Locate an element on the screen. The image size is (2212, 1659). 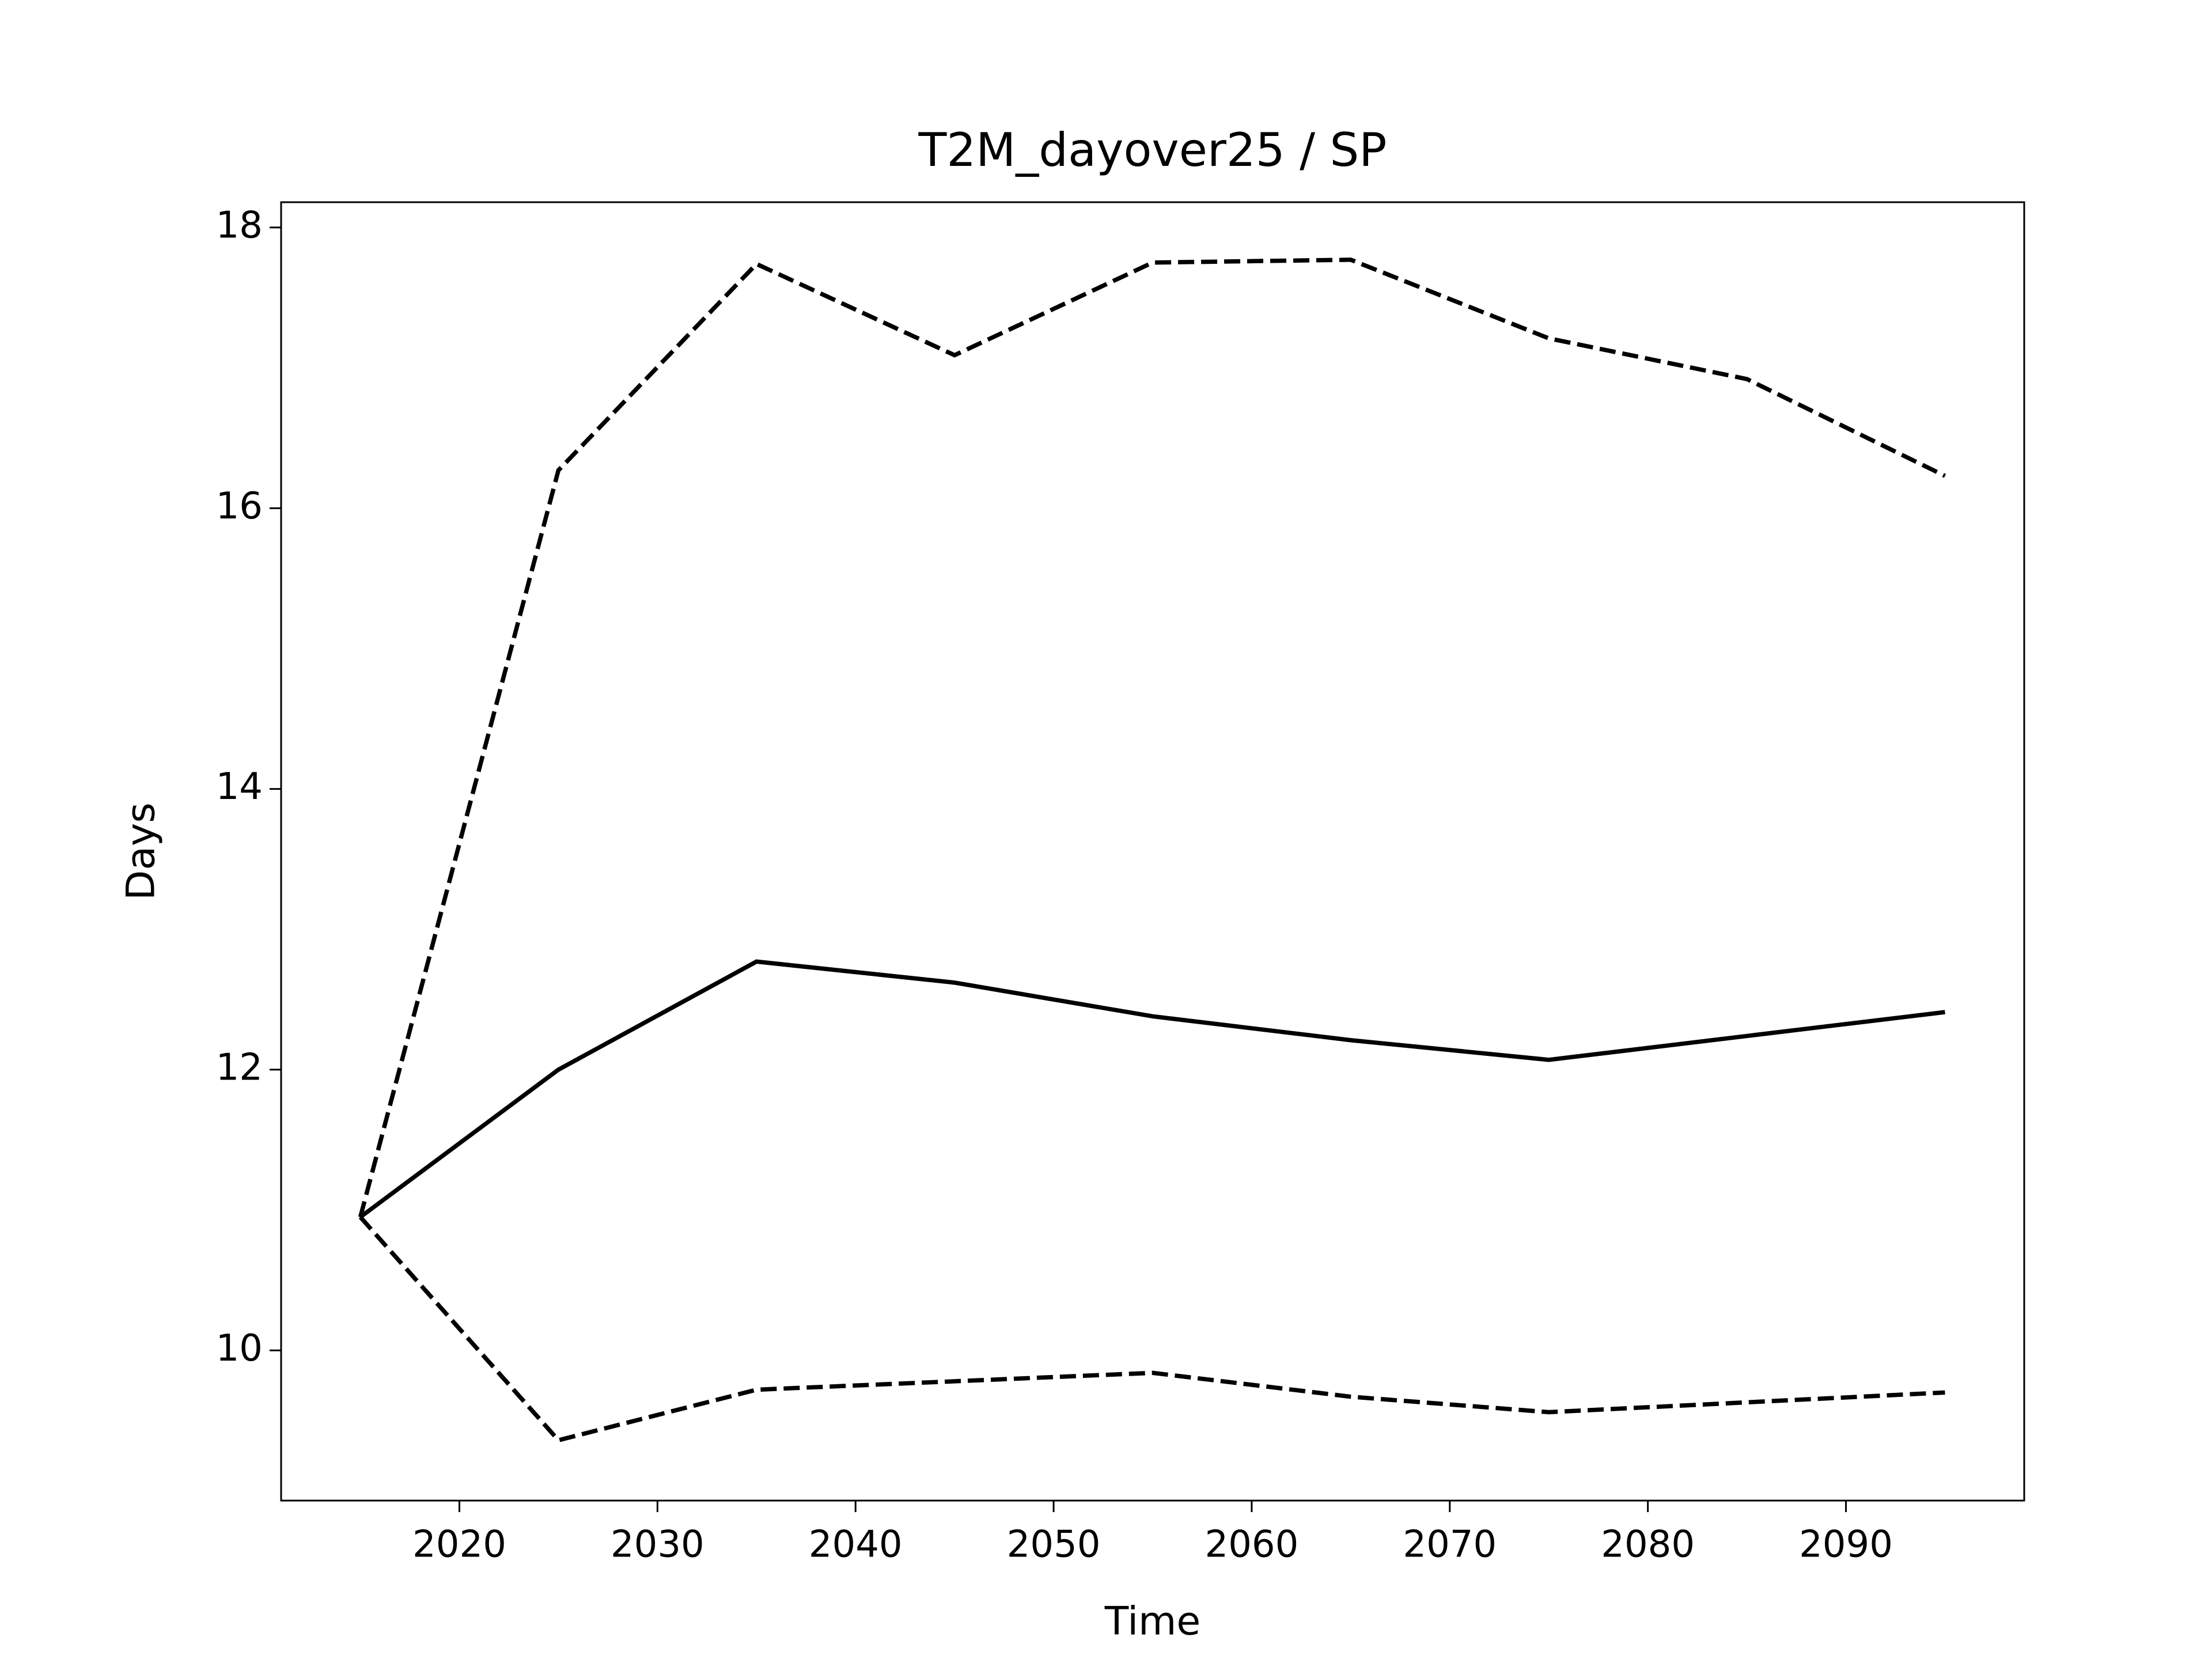
y-axis-label: Days is located at coordinates (141, 851).